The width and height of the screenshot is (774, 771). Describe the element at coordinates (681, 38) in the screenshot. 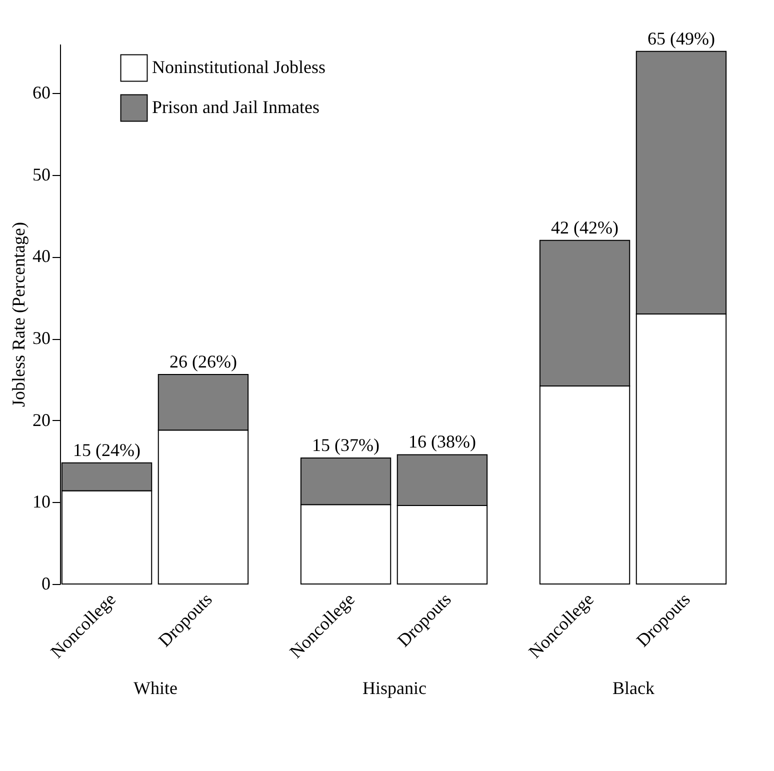

I see `total-label: 65 (49%)` at that location.